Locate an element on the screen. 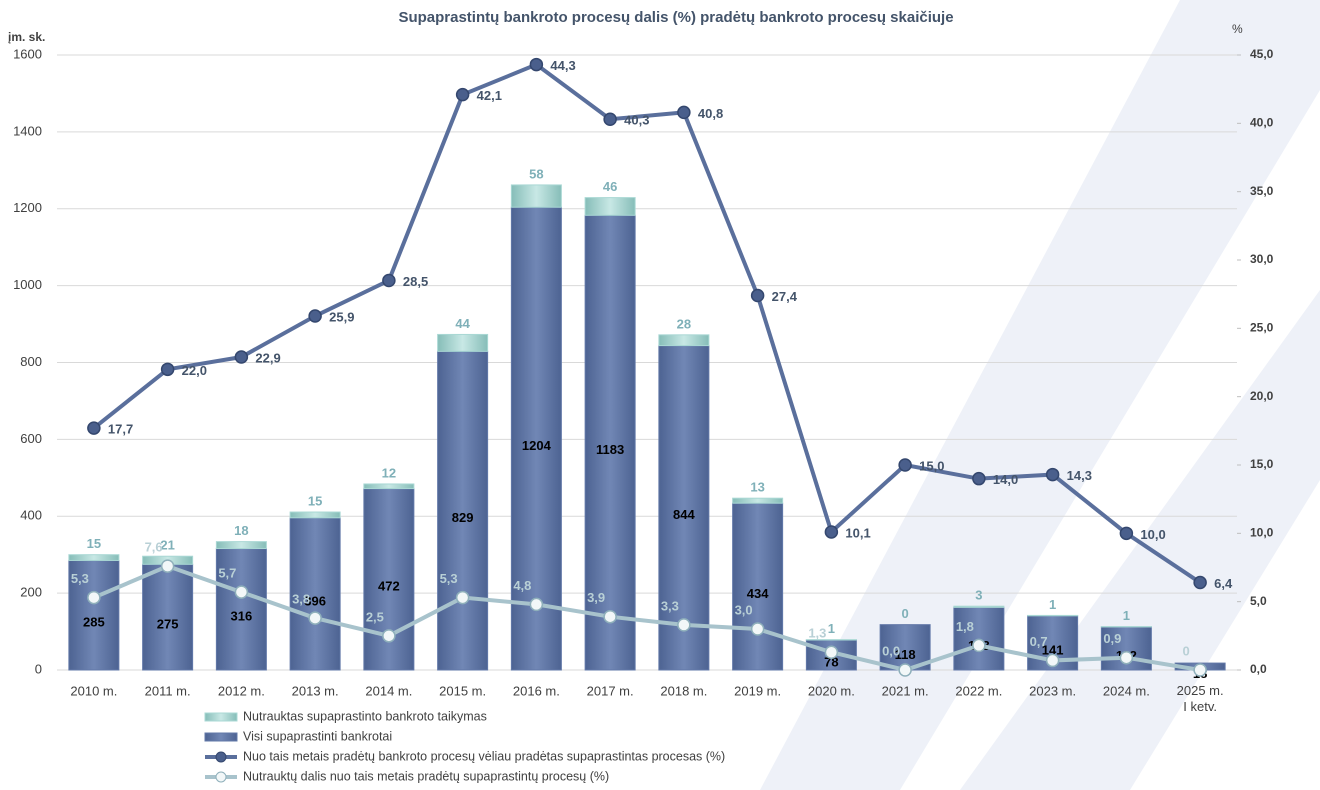 The image size is (1320, 790). x-tick-label: 2012 m. is located at coordinates (241, 690).